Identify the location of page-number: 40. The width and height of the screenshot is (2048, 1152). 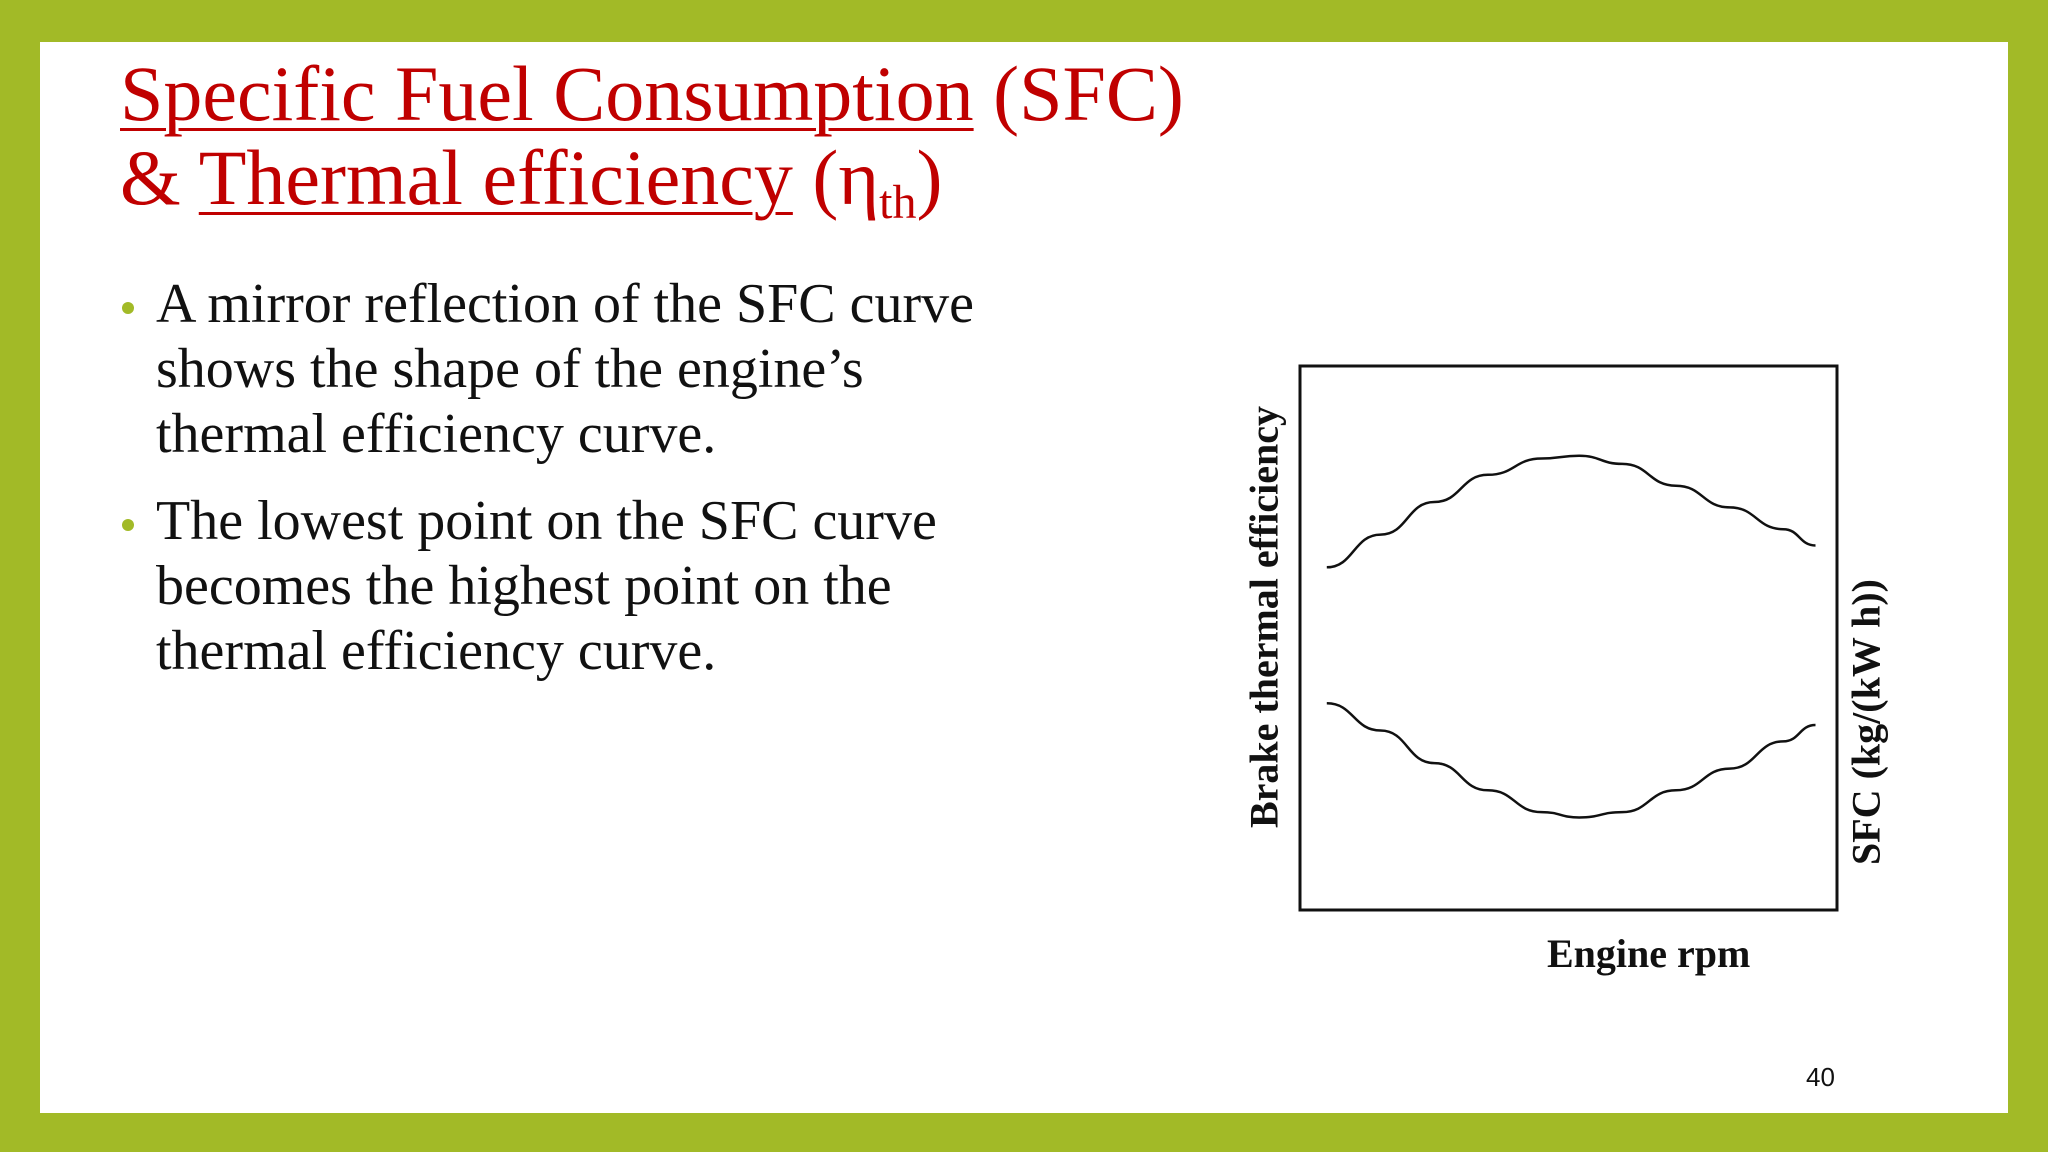
(1820, 1077).